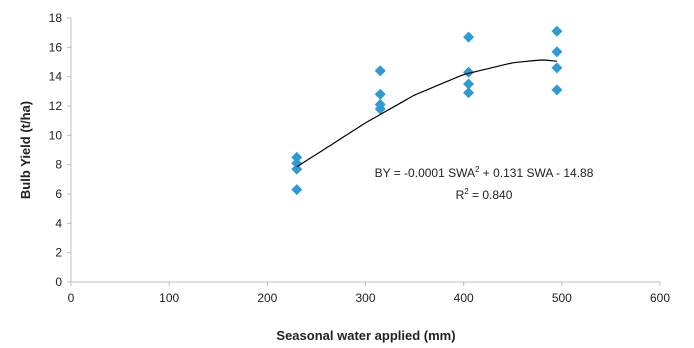 The height and width of the screenshot is (348, 694). Describe the element at coordinates (56, 77) in the screenshot. I see `y-tick-label: 14` at that location.